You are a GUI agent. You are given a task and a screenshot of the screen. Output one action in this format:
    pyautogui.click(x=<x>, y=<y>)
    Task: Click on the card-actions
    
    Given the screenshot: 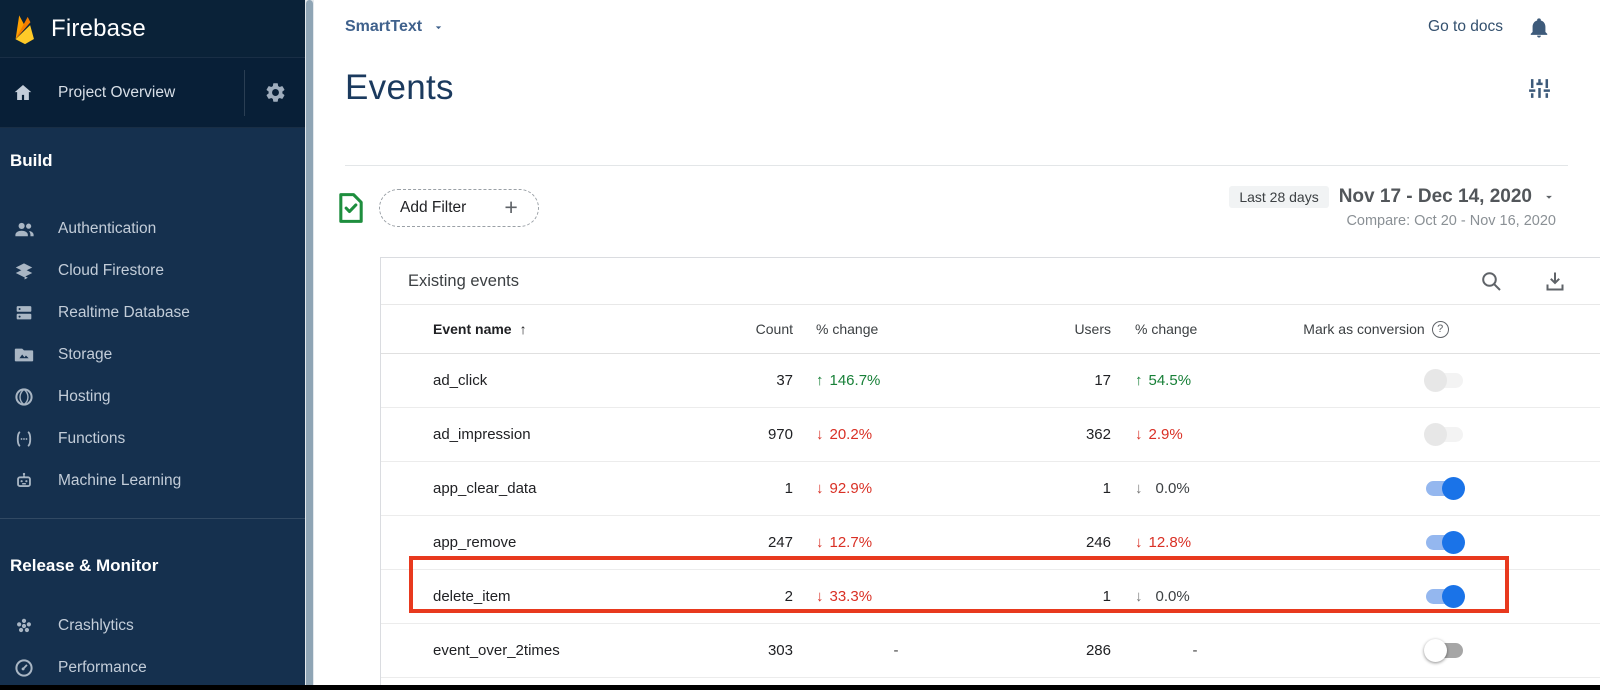 What is the action you would take?
    pyautogui.click(x=1523, y=281)
    